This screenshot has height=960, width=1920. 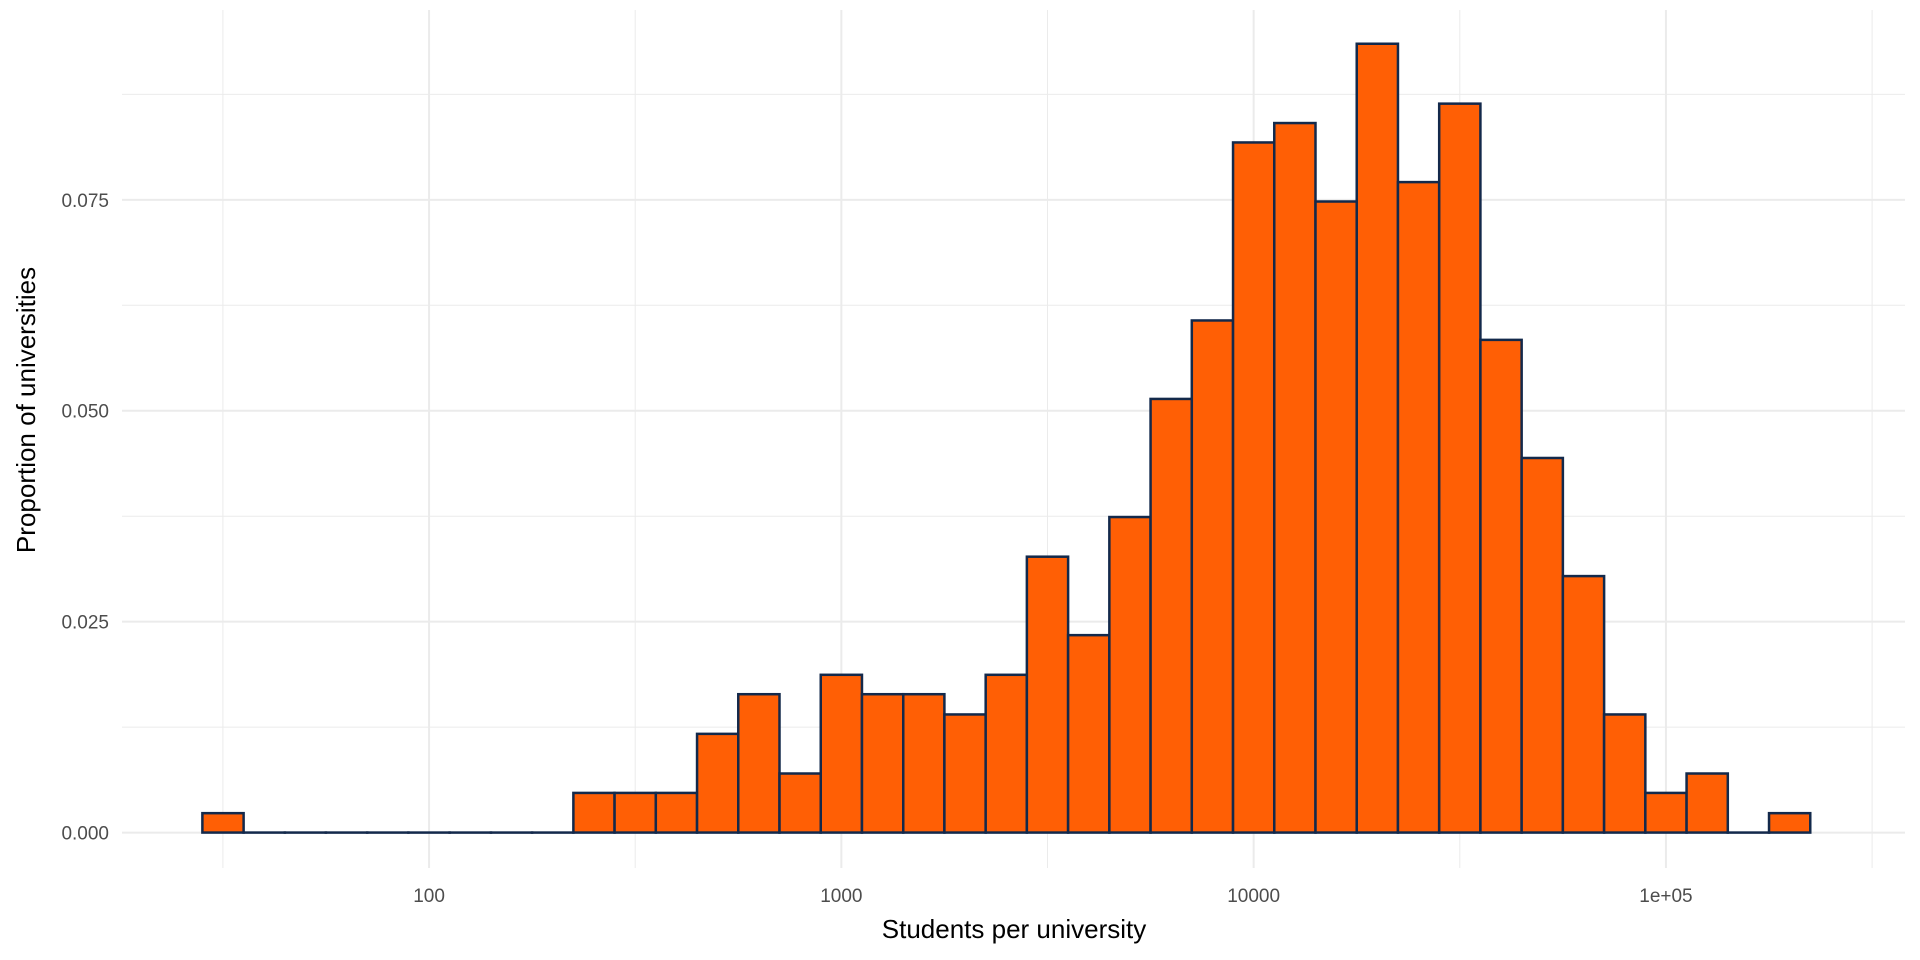 I want to click on y-axis-ticks: 0.000 0.025 0.050 0.075, so click(x=85, y=518).